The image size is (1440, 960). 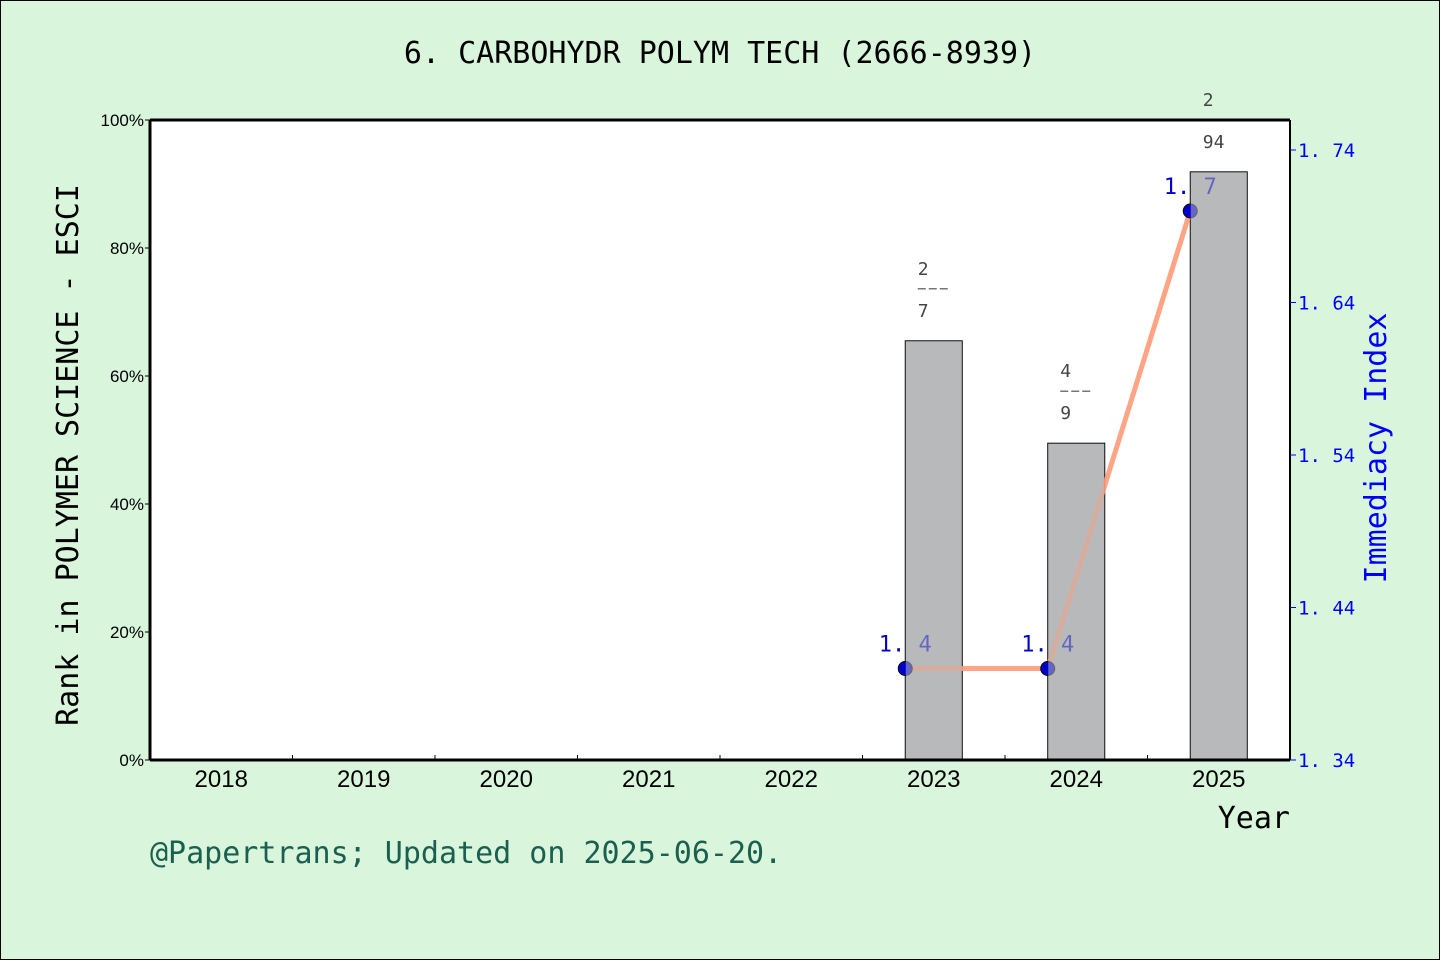 What do you see at coordinates (923, 311) in the screenshot?
I see `bar-label-denominator: 7` at bounding box center [923, 311].